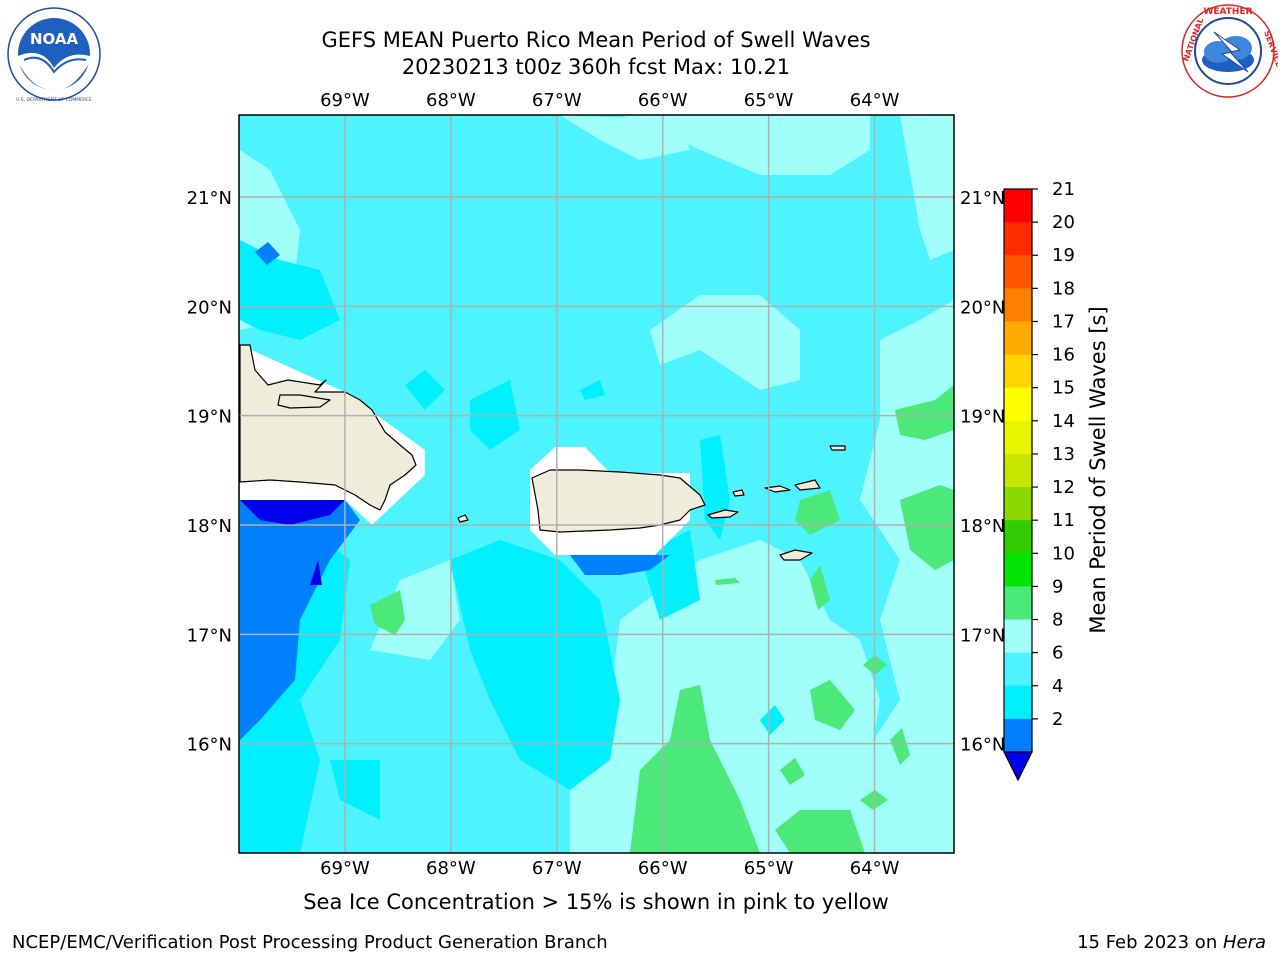  What do you see at coordinates (304, 401) in the screenshot?
I see `saona-strip` at bounding box center [304, 401].